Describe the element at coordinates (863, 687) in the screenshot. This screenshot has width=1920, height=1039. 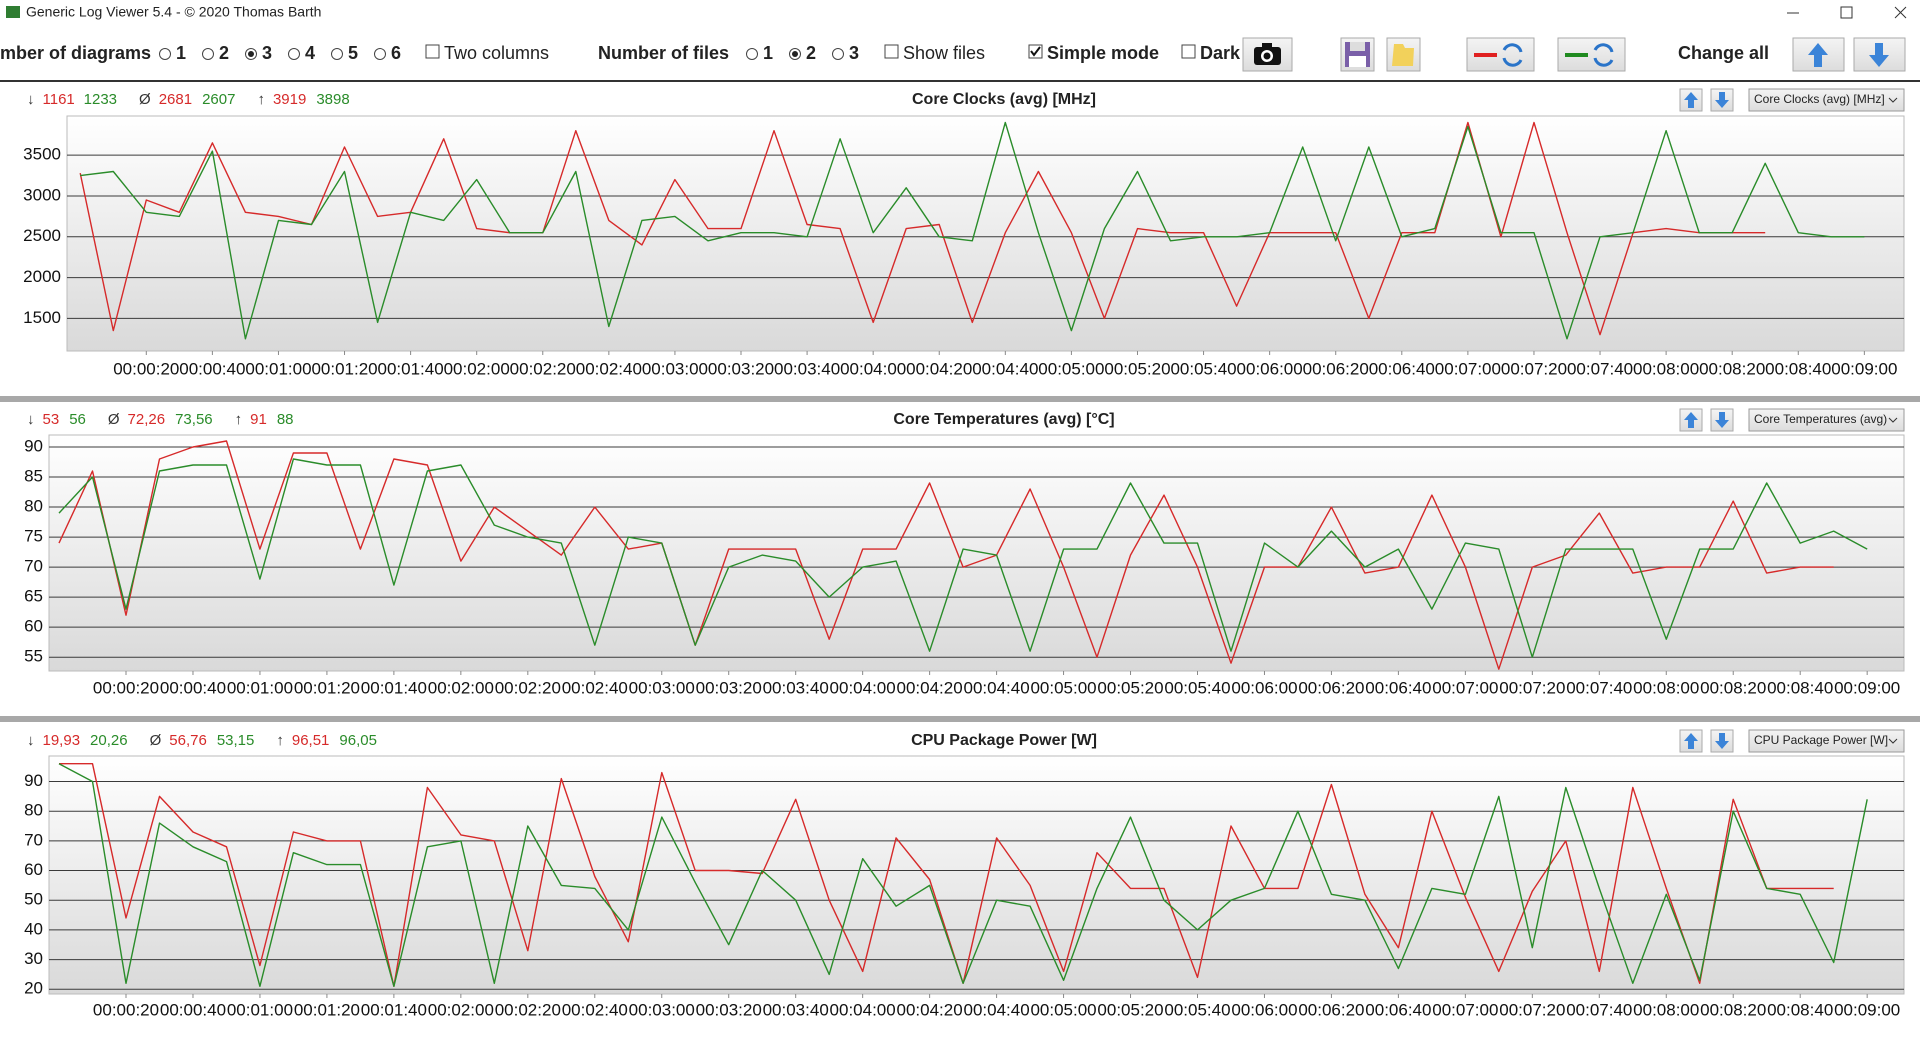
I see `x-tick-label: 00:04:00` at that location.